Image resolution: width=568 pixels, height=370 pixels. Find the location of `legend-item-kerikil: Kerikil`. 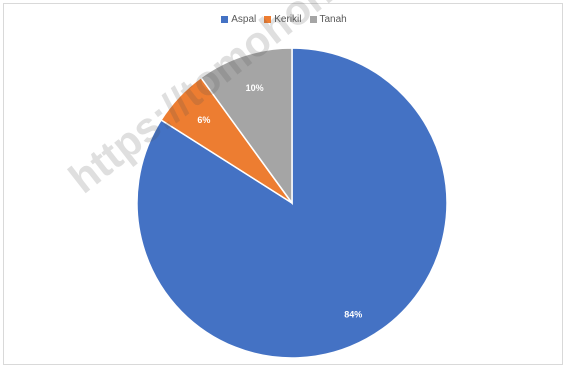

legend-item-kerikil: Kerikil is located at coordinates (283, 19).